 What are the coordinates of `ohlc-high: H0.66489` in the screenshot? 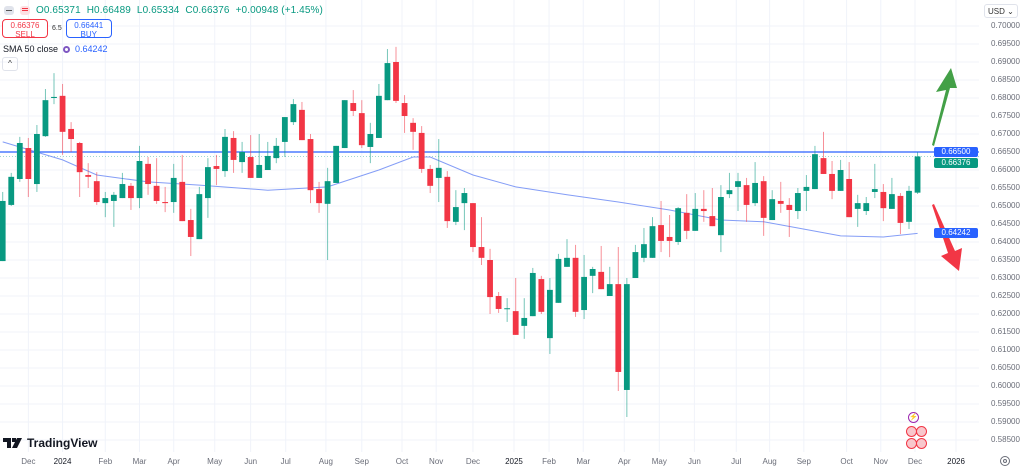 It's located at (108, 10).